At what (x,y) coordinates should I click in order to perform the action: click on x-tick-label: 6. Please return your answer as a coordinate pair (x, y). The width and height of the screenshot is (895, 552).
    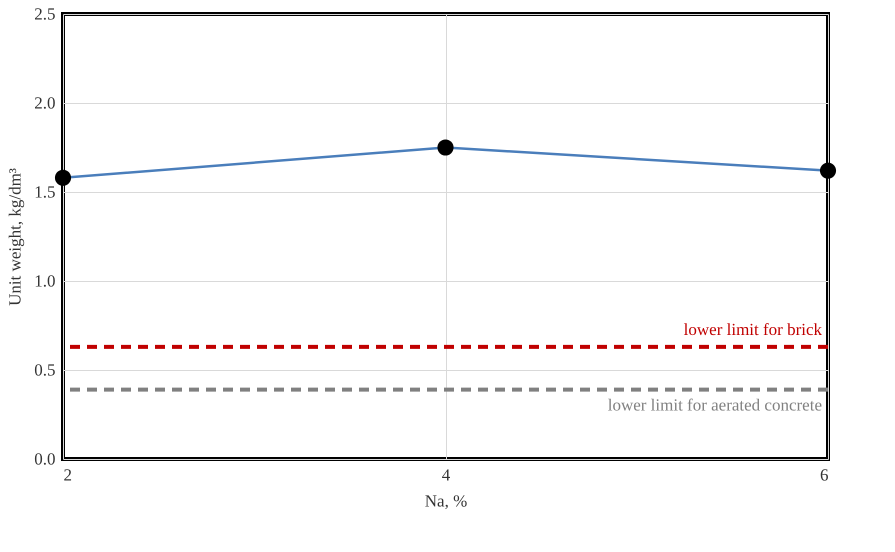
    Looking at the image, I should click on (824, 475).